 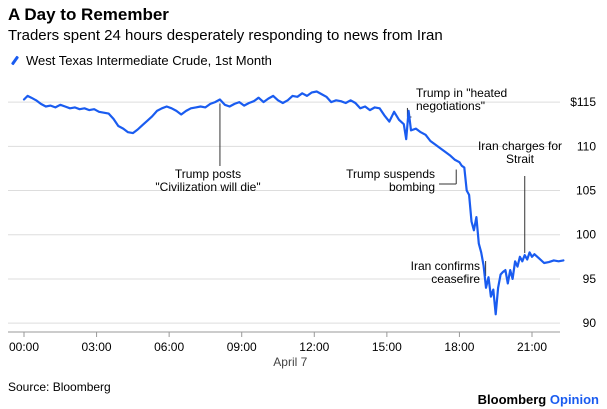 I want to click on y-tick-label: 110, so click(x=586, y=146).